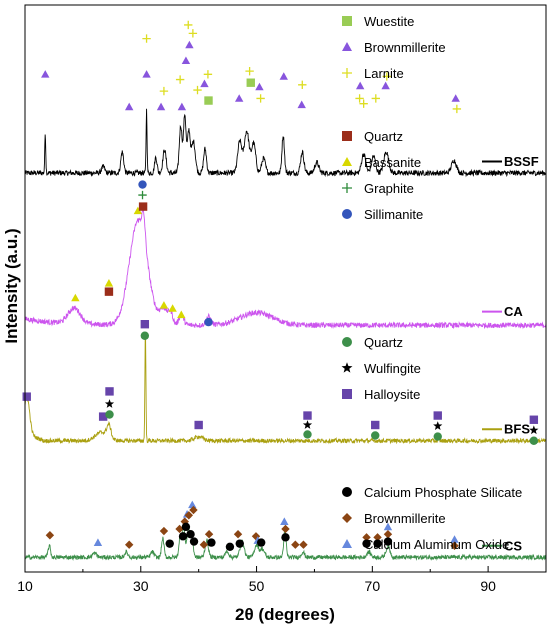 This screenshot has height=628, width=550. What do you see at coordinates (347, 492) in the screenshot?
I see `legend-symbol-circle-k` at bounding box center [347, 492].